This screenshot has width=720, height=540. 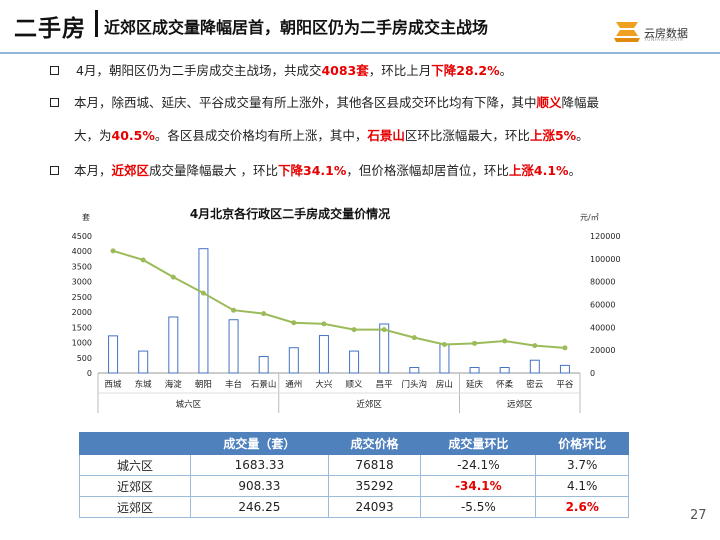 I want to click on y-right-tick-label: 120000, so click(x=605, y=236).